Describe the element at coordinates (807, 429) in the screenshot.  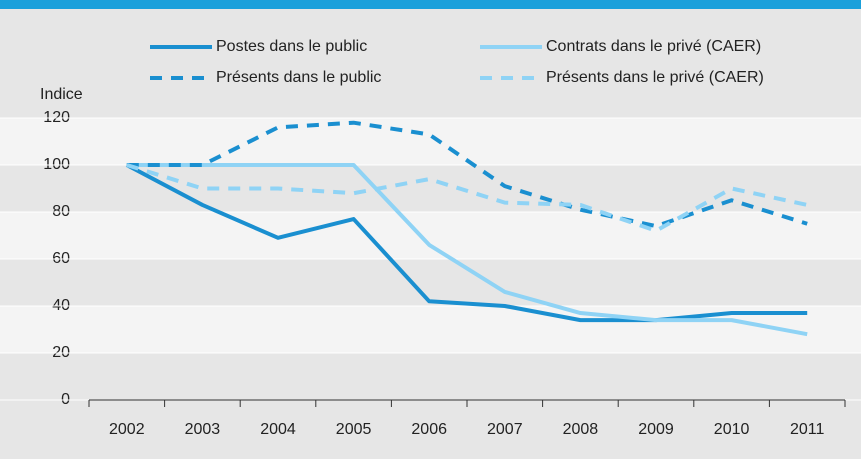
I see `x-tick-label: 2011` at that location.